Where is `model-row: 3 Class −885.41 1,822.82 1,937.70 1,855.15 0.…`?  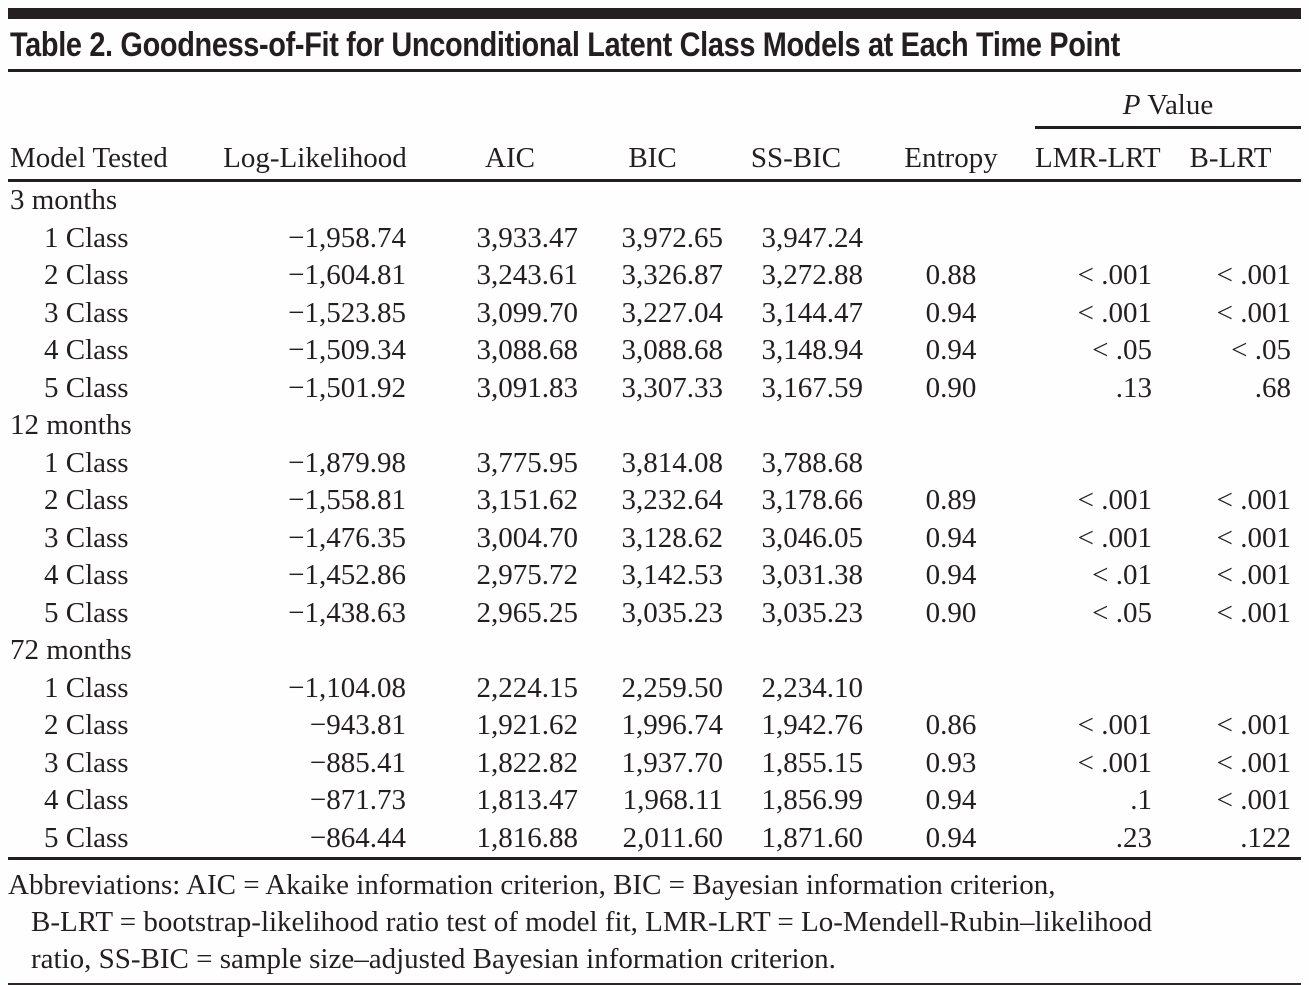 model-row: 3 Class −885.41 1,822.82 1,937.70 1,855.15 0.… is located at coordinates (654, 764).